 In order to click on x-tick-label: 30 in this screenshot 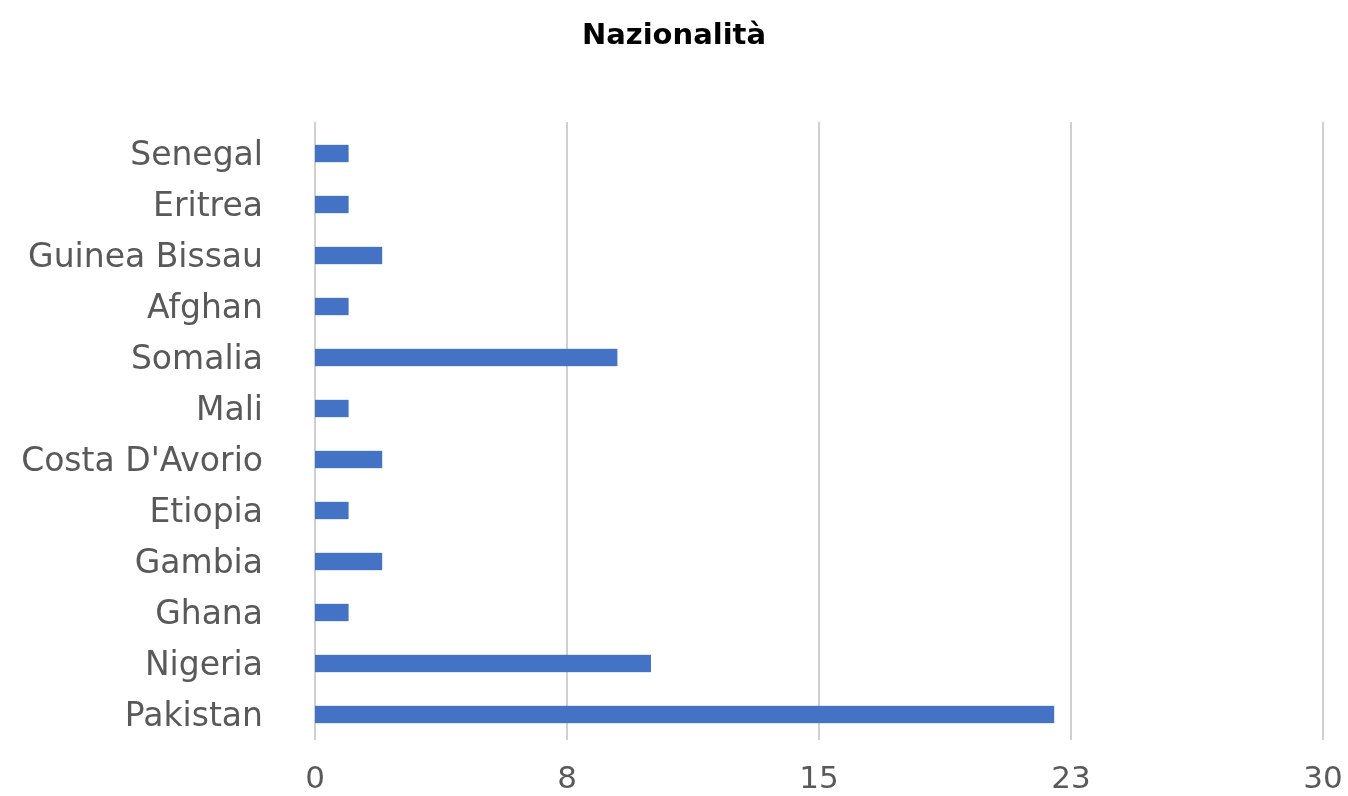, I will do `click(1323, 777)`.